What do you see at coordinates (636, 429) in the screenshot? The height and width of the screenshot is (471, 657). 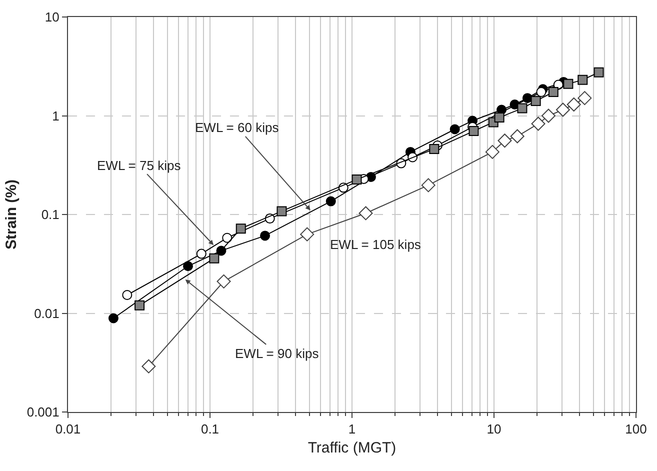 I see `x-tick-label: 100` at bounding box center [636, 429].